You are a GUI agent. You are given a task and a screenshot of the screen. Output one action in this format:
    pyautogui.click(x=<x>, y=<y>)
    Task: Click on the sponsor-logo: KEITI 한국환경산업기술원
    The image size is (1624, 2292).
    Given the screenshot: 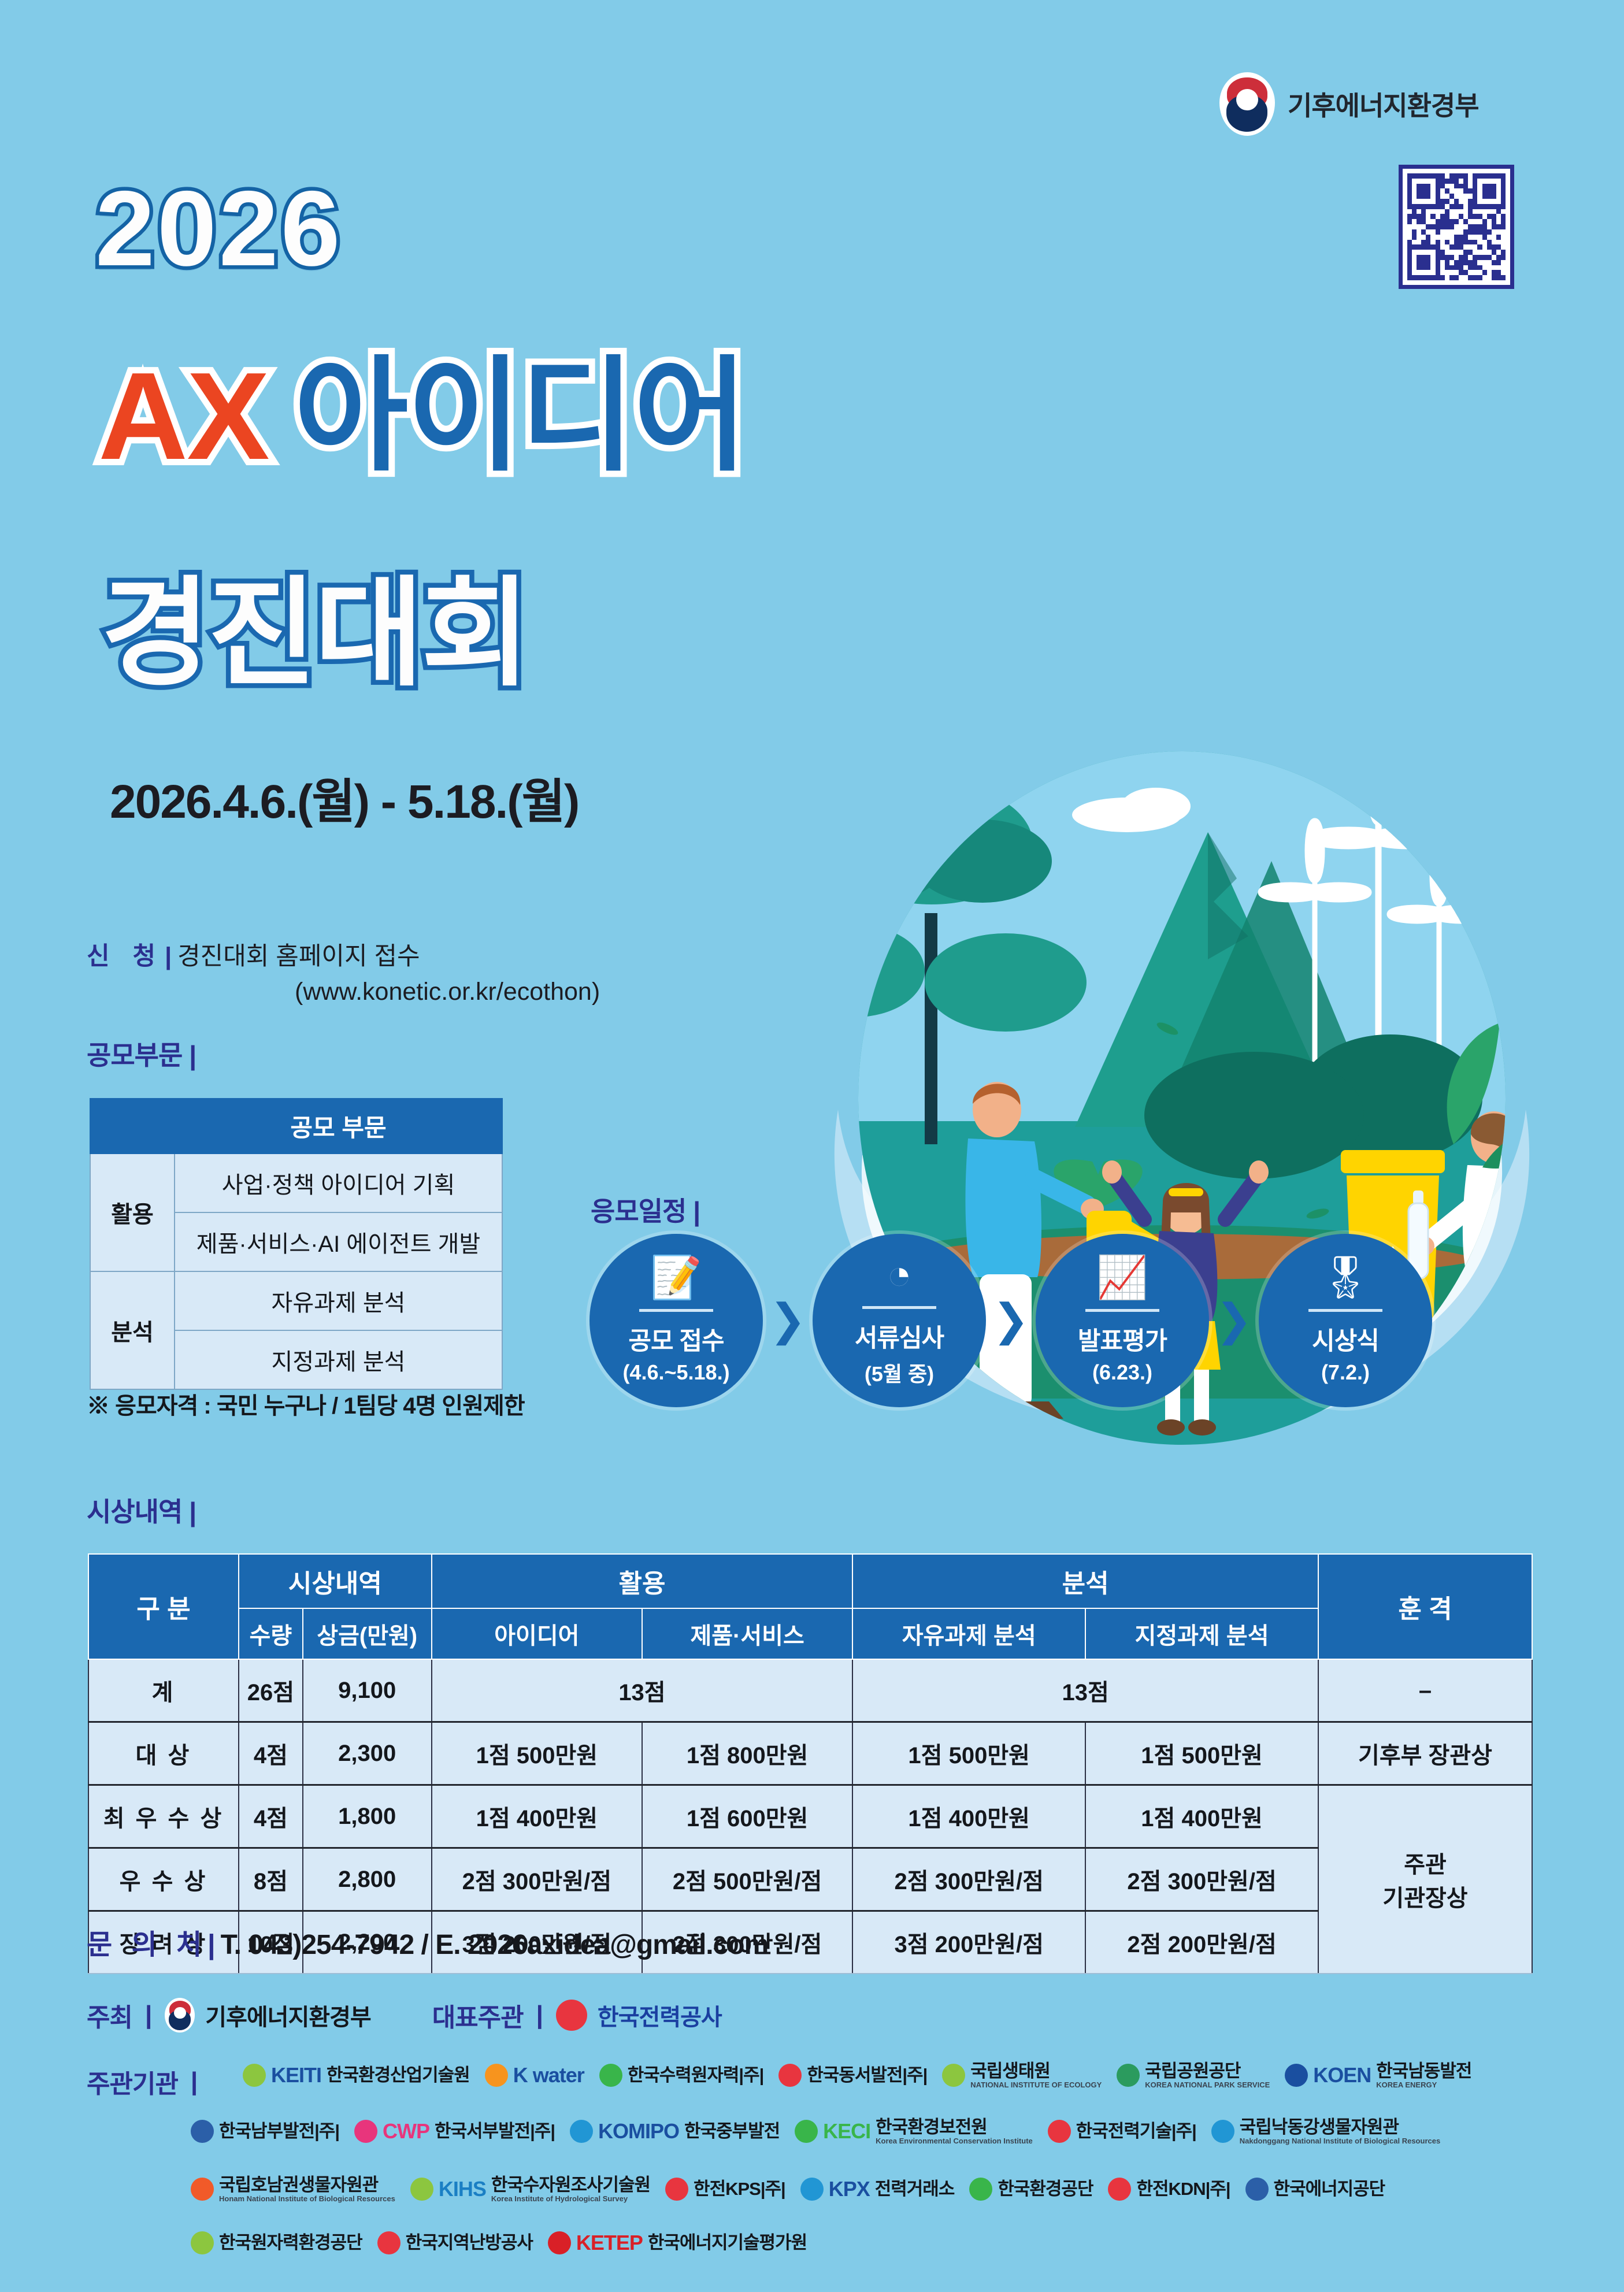 What is the action you would take?
    pyautogui.click(x=356, y=2075)
    